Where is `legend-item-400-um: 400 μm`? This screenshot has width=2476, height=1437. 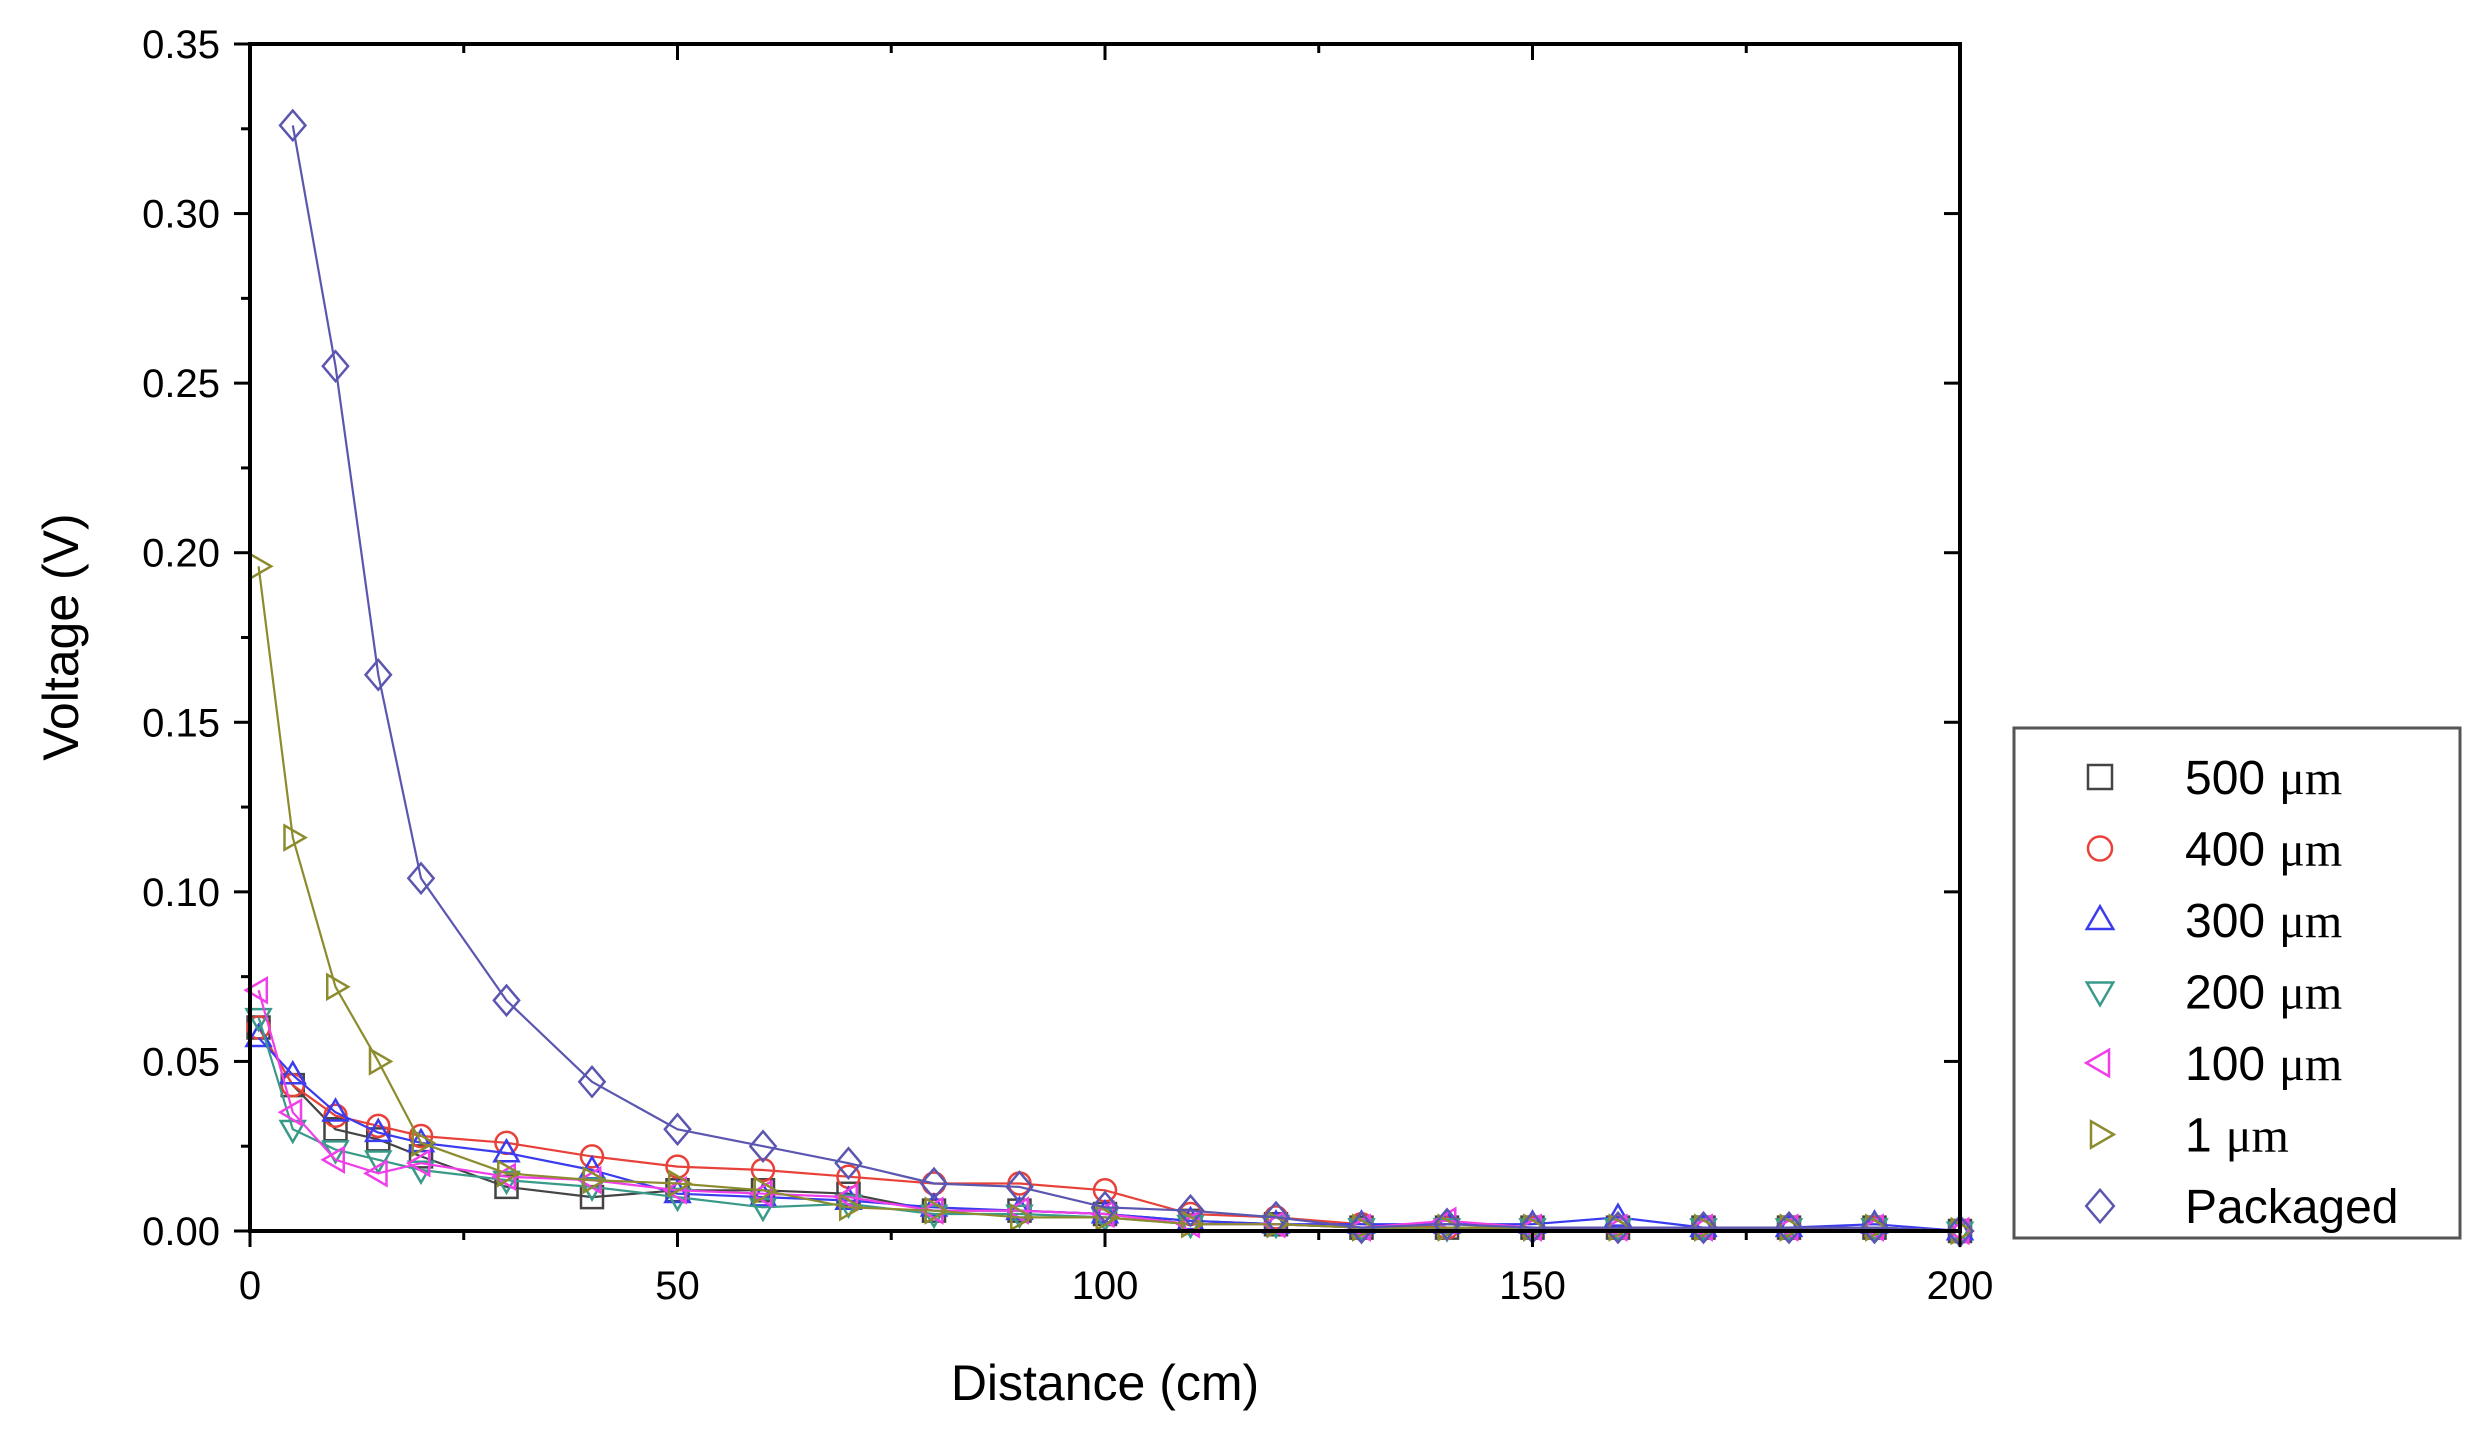 legend-item-400-um: 400 μm is located at coordinates (2214, 850).